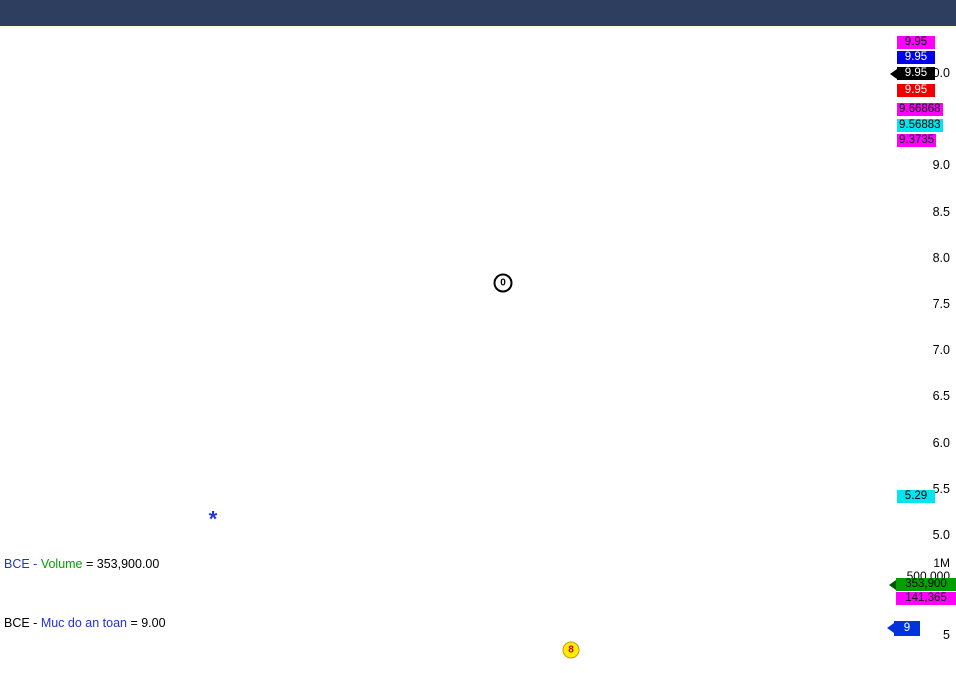  I want to click on circle-zero-icon: 0, so click(503, 283).